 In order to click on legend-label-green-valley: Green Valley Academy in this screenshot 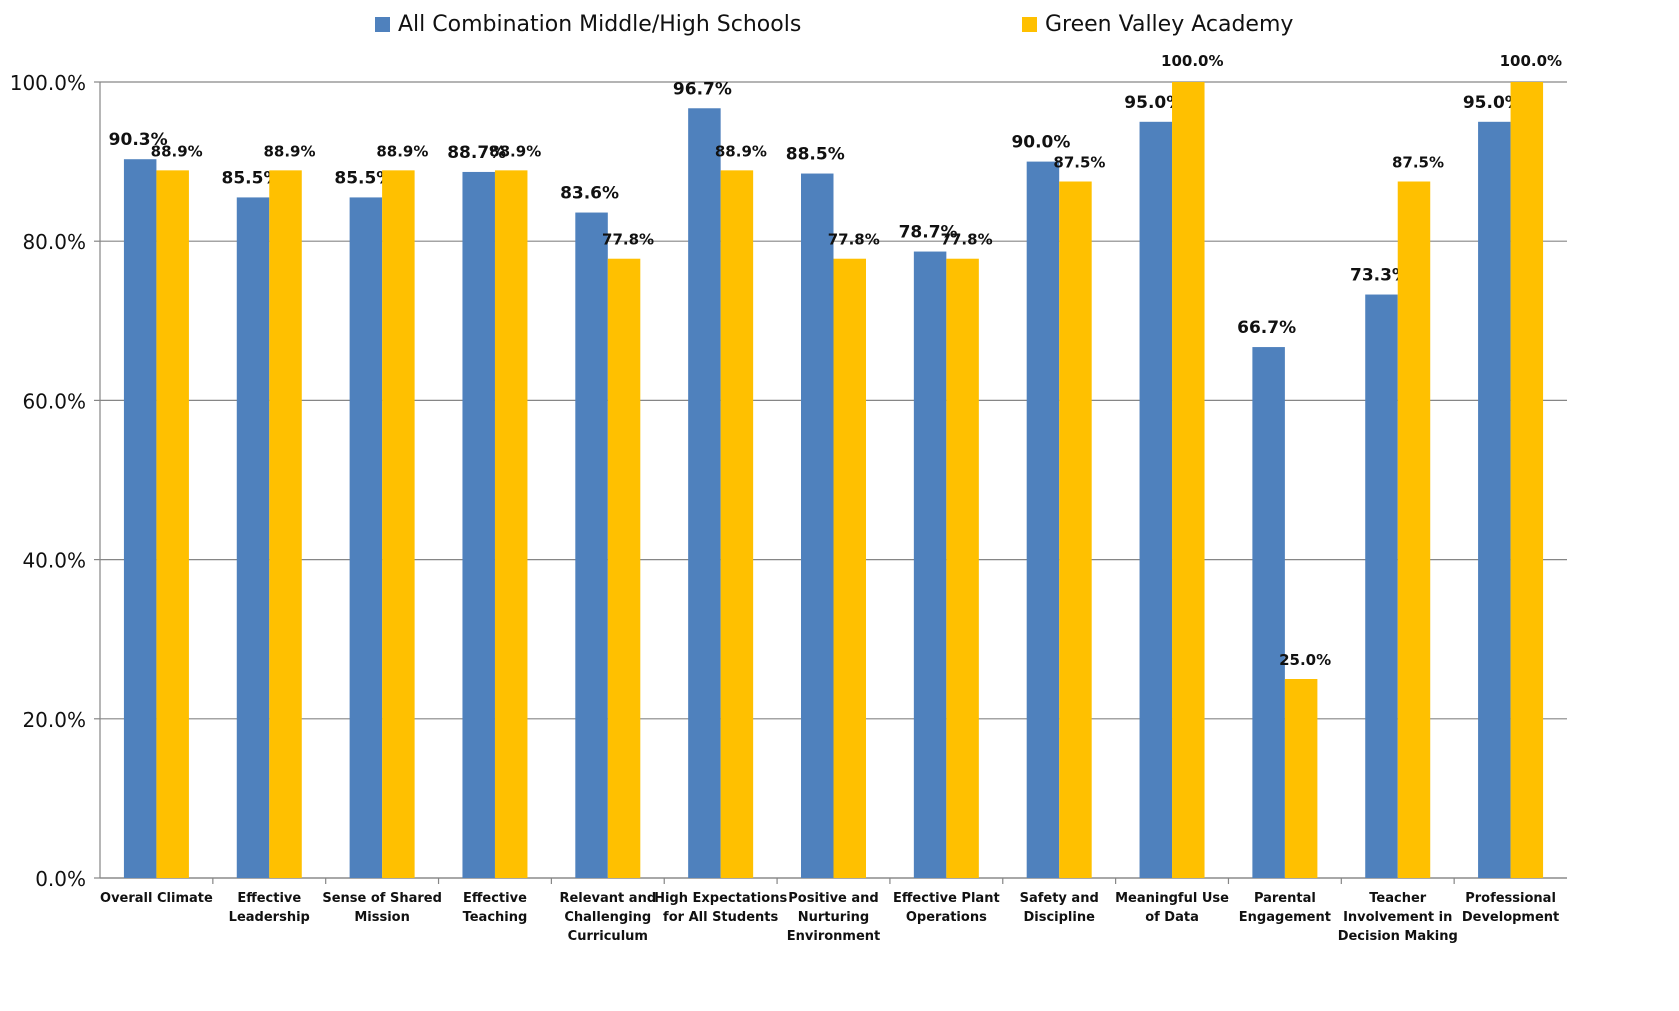, I will do `click(1169, 24)`.